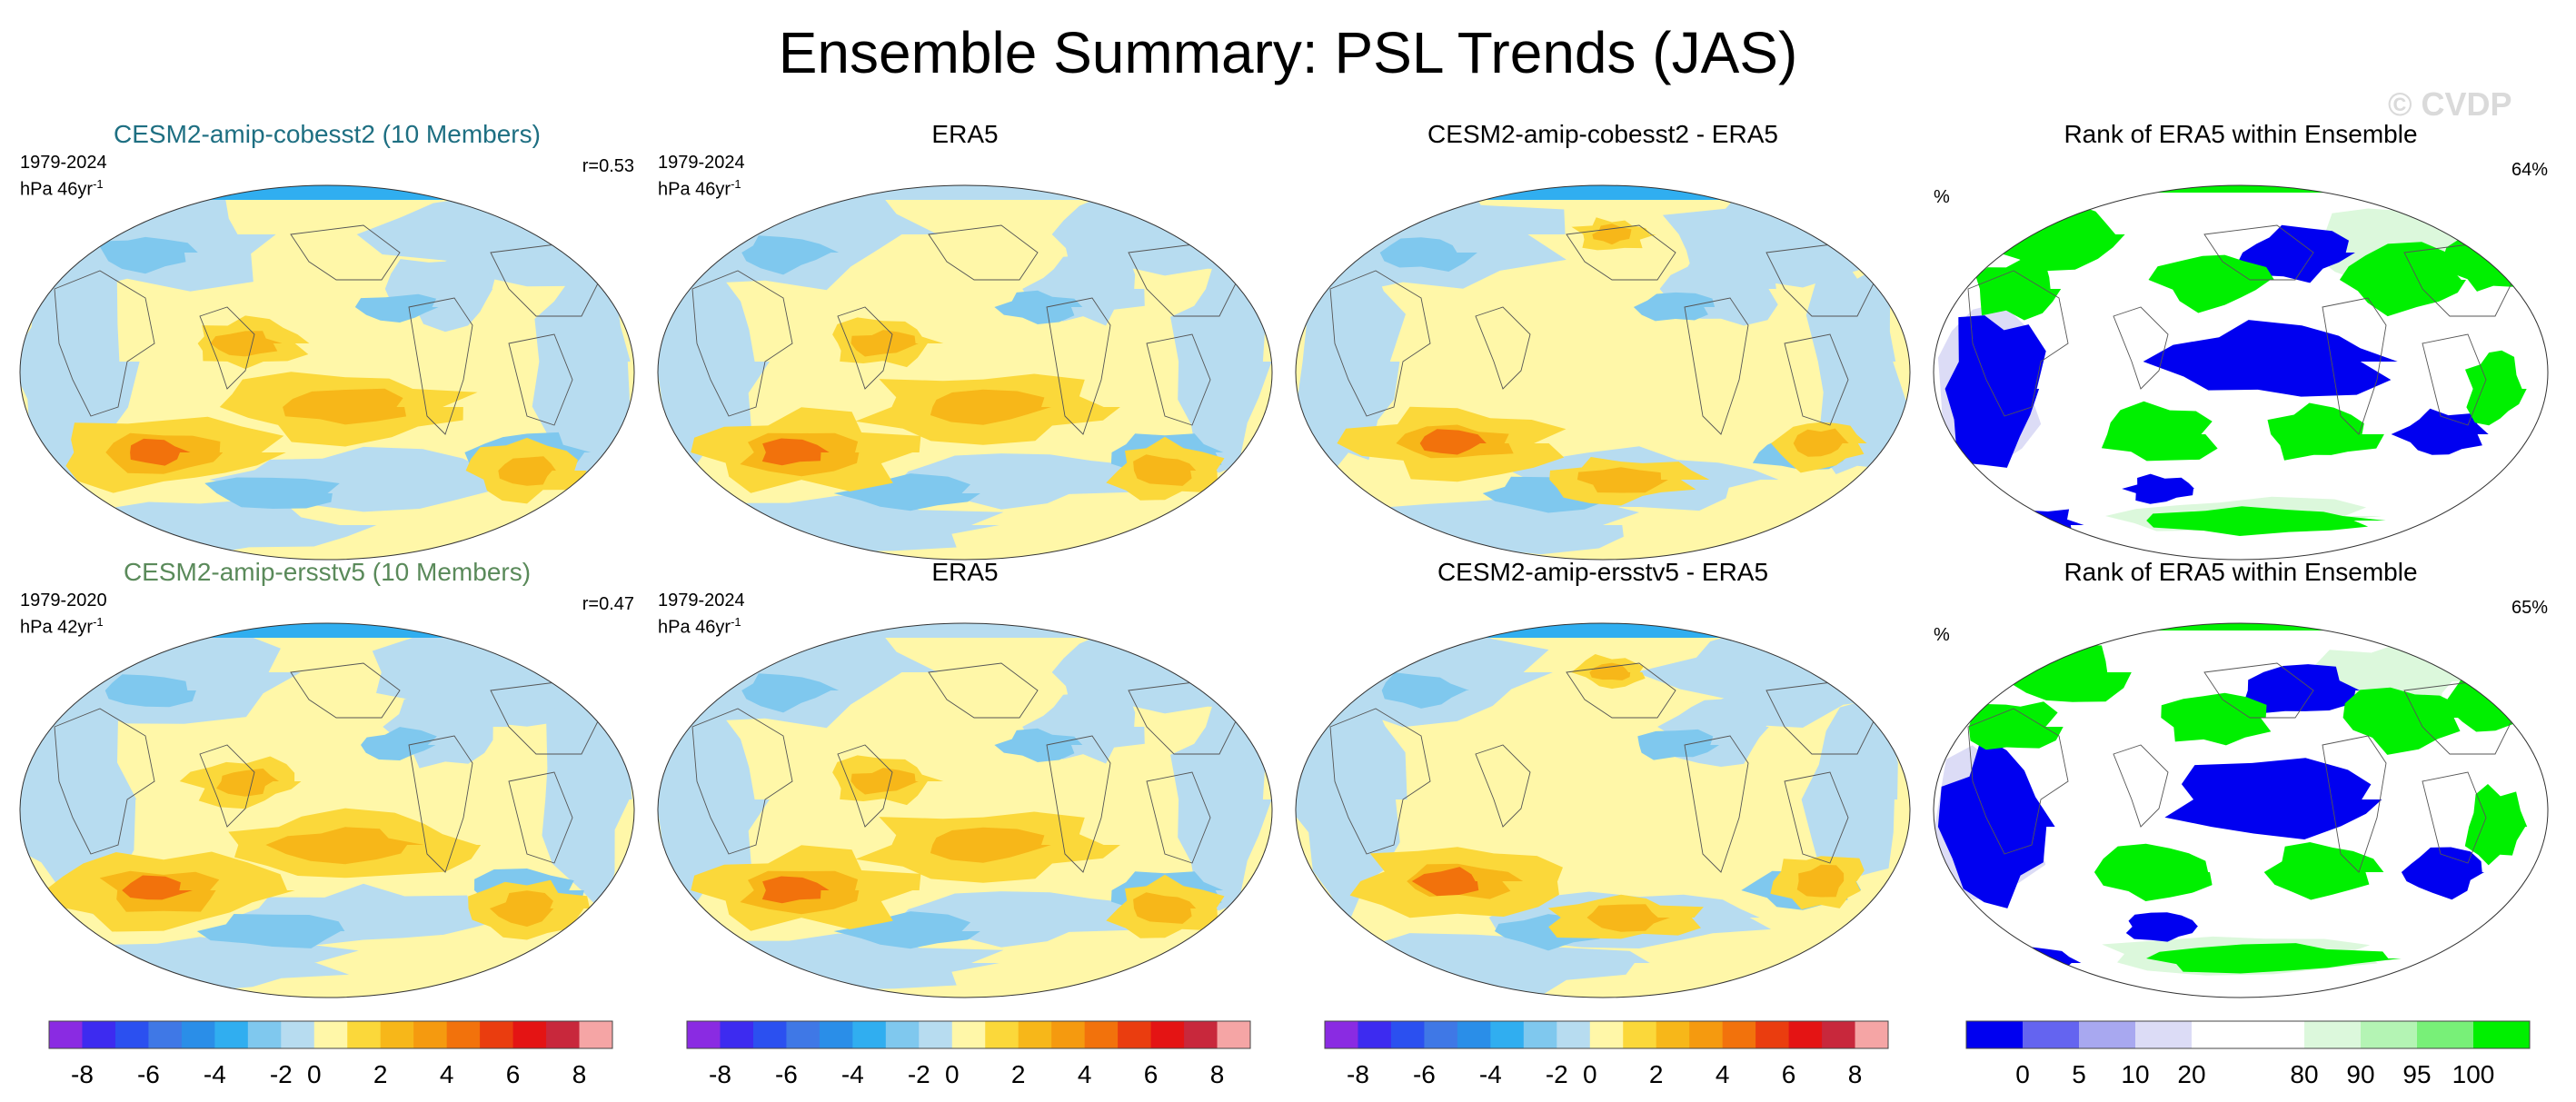 The height and width of the screenshot is (1102, 2576). What do you see at coordinates (1789, 1074) in the screenshot?
I see `colorbar-tick-label: 6` at bounding box center [1789, 1074].